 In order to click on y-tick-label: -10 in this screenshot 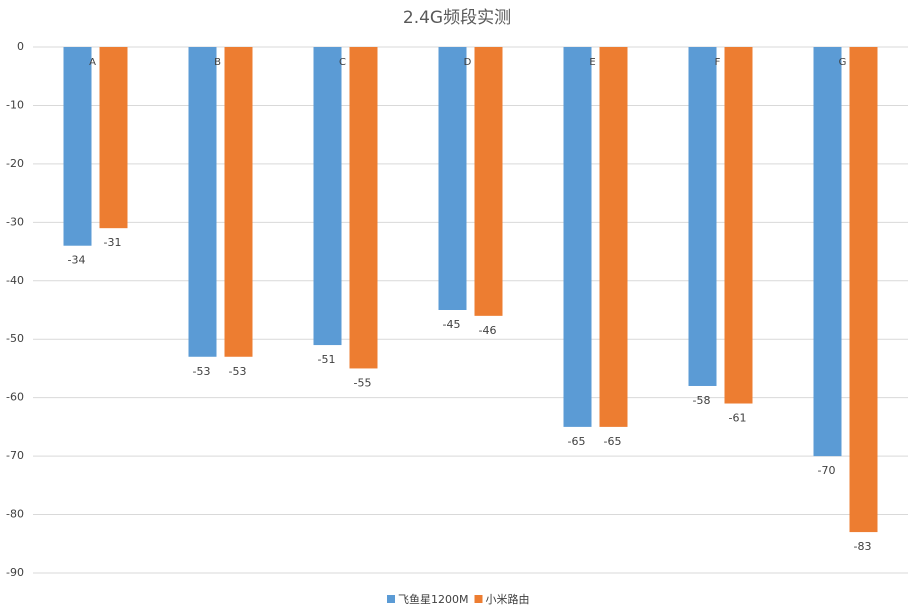, I will do `click(15, 104)`.